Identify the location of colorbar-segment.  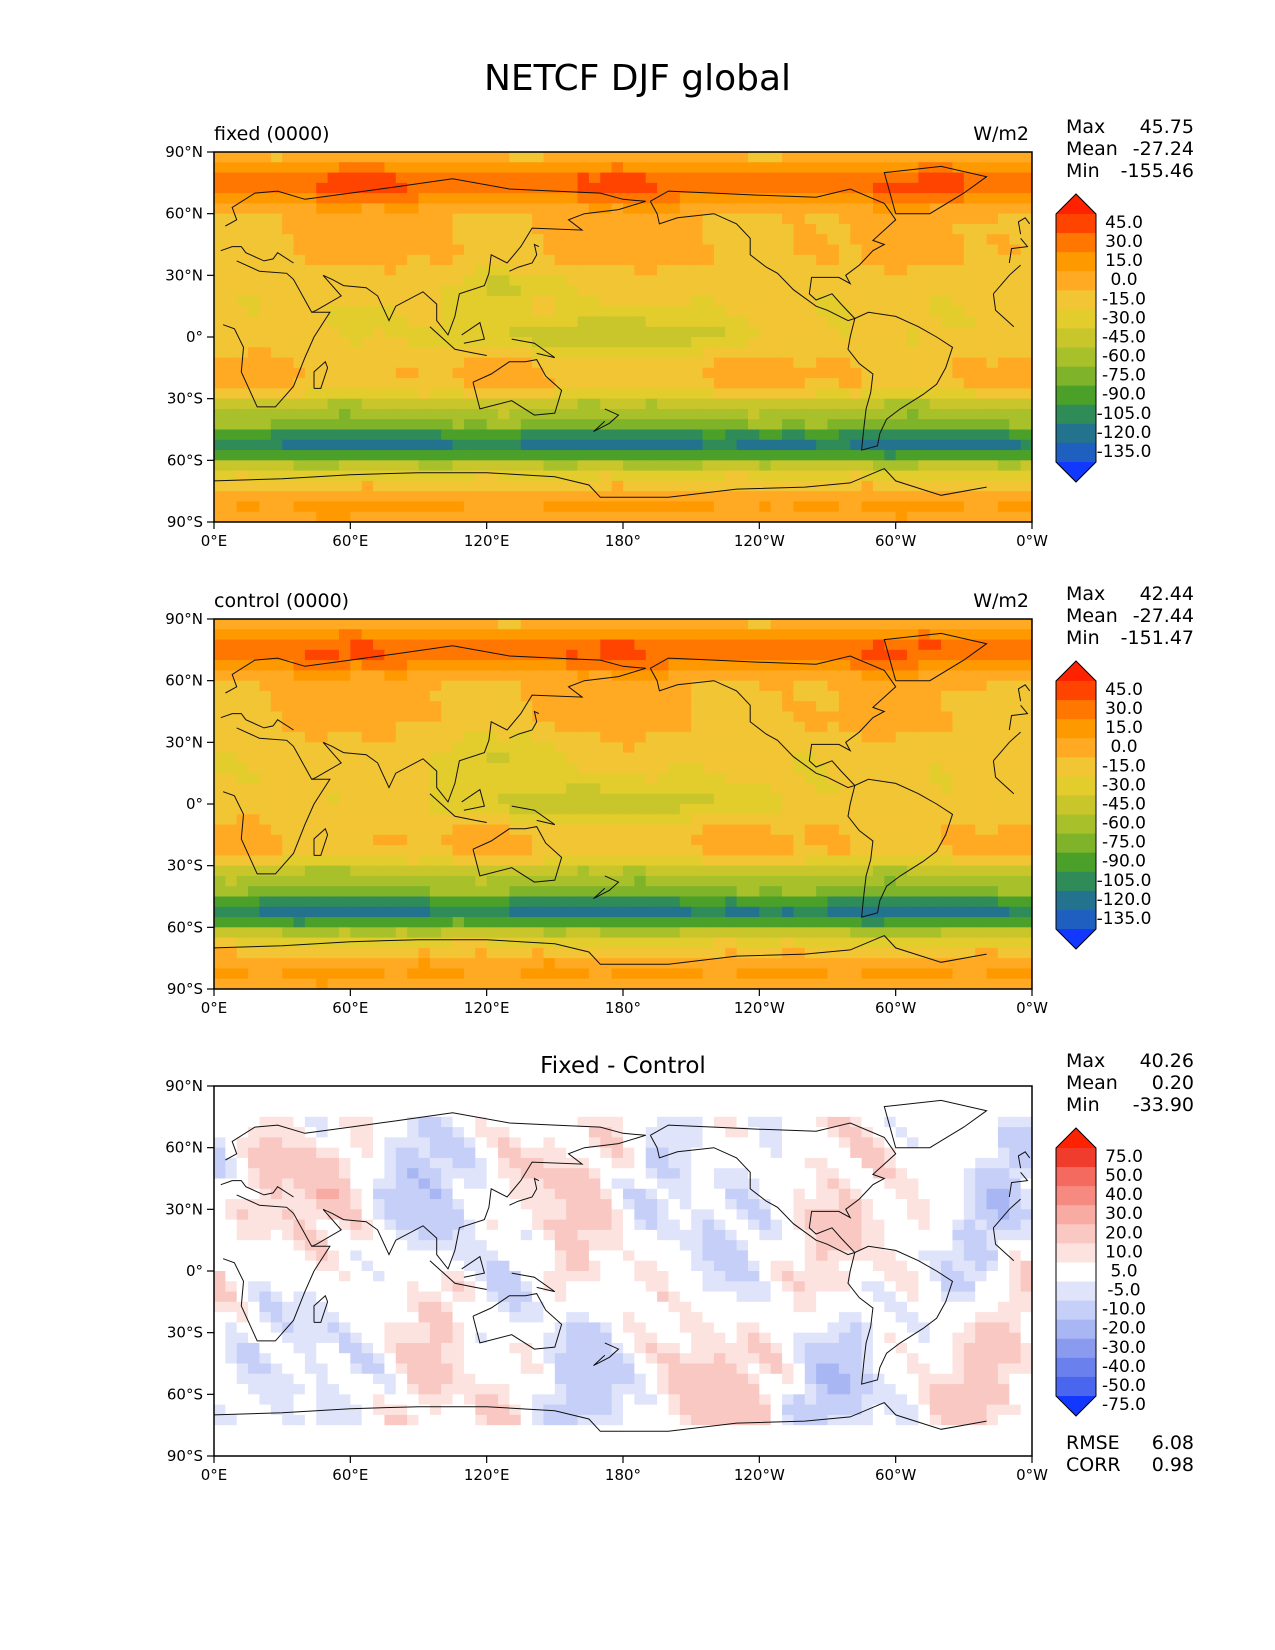
(1076, 300).